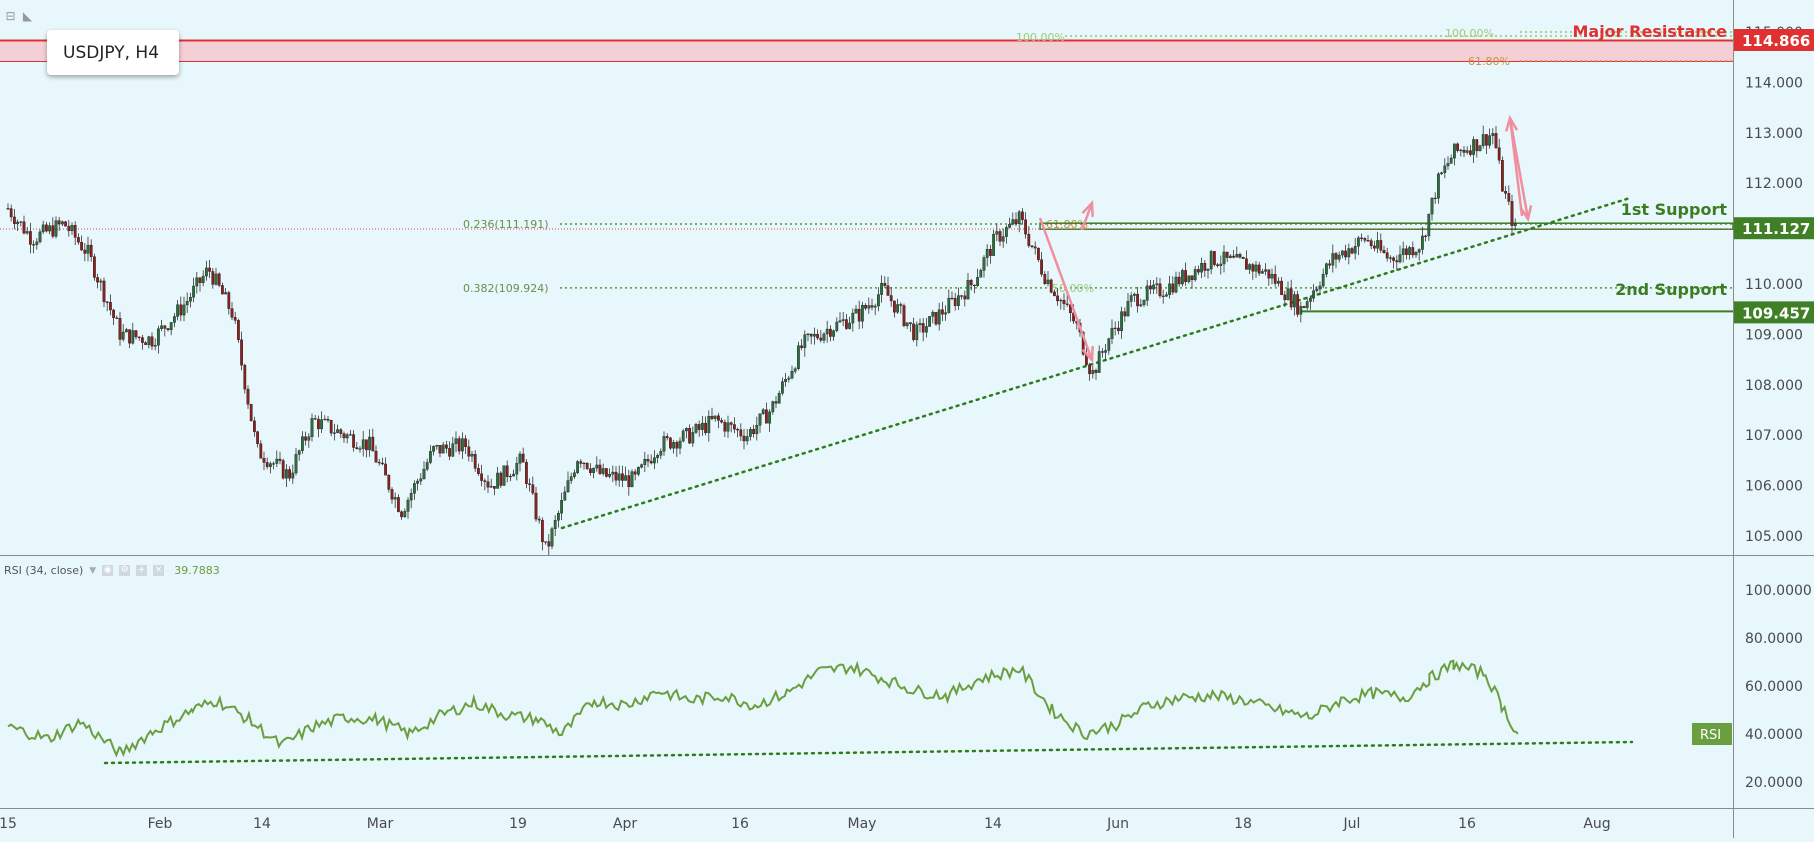 Image resolution: width=1814 pixels, height=842 pixels. I want to click on price-tick-label: 109.000, so click(1774, 335).